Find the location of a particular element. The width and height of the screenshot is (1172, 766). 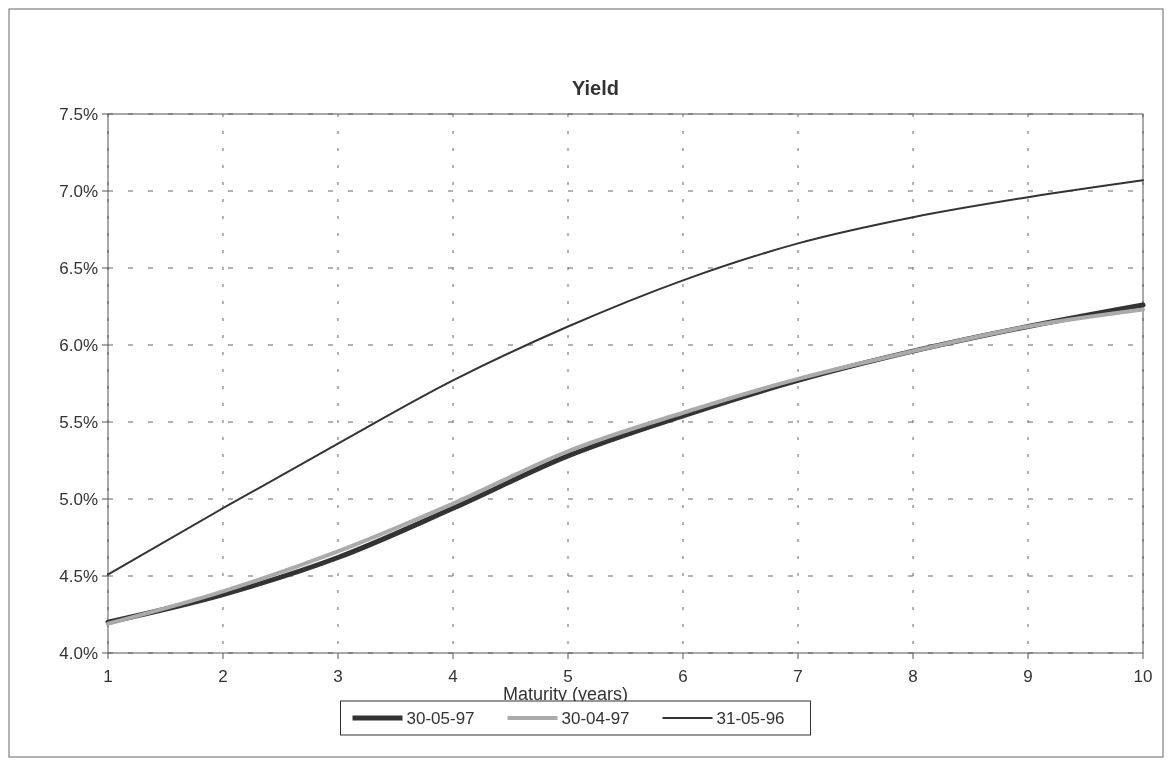

chart-title: Yield is located at coordinates (595, 88).